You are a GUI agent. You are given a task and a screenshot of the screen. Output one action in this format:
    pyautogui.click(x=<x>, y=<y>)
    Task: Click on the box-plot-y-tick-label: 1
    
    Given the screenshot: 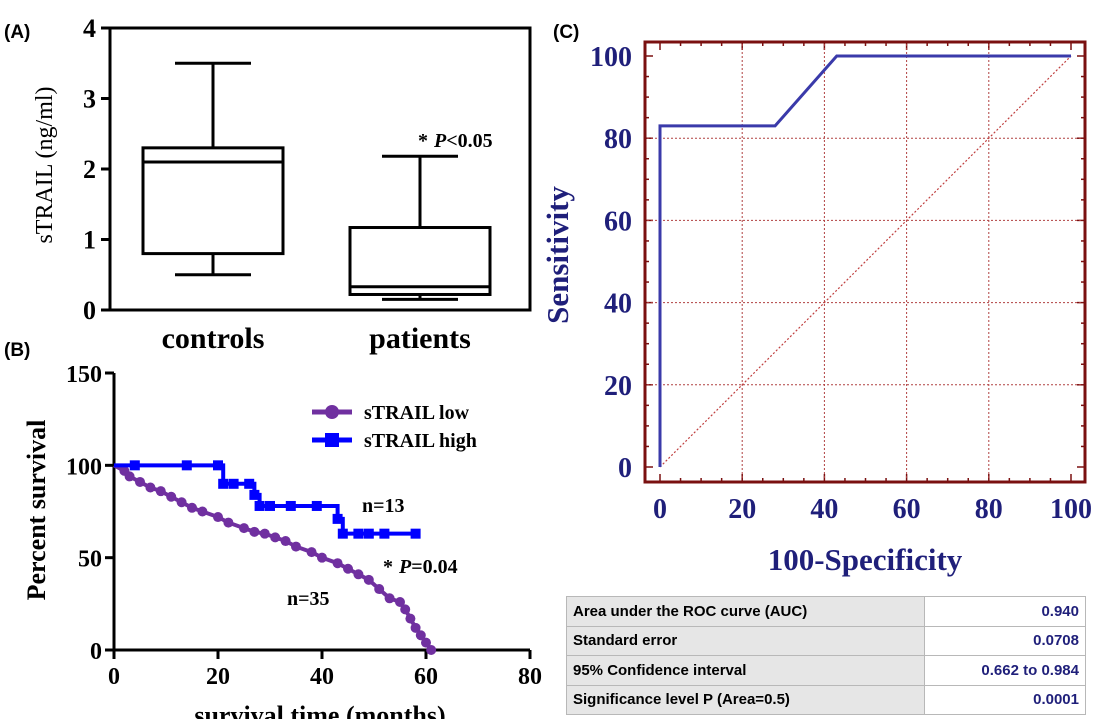 What is the action you would take?
    pyautogui.click(x=89, y=240)
    